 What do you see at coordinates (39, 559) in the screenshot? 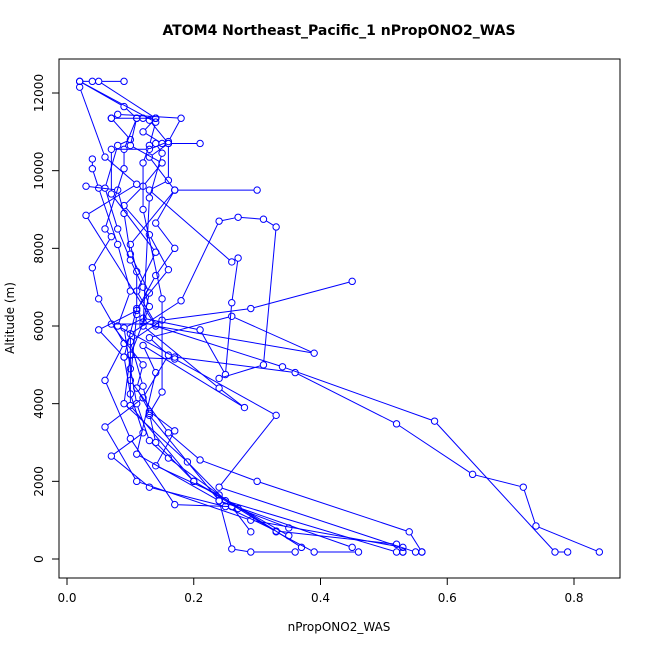
I see `y-tick-label: 0` at bounding box center [39, 559].